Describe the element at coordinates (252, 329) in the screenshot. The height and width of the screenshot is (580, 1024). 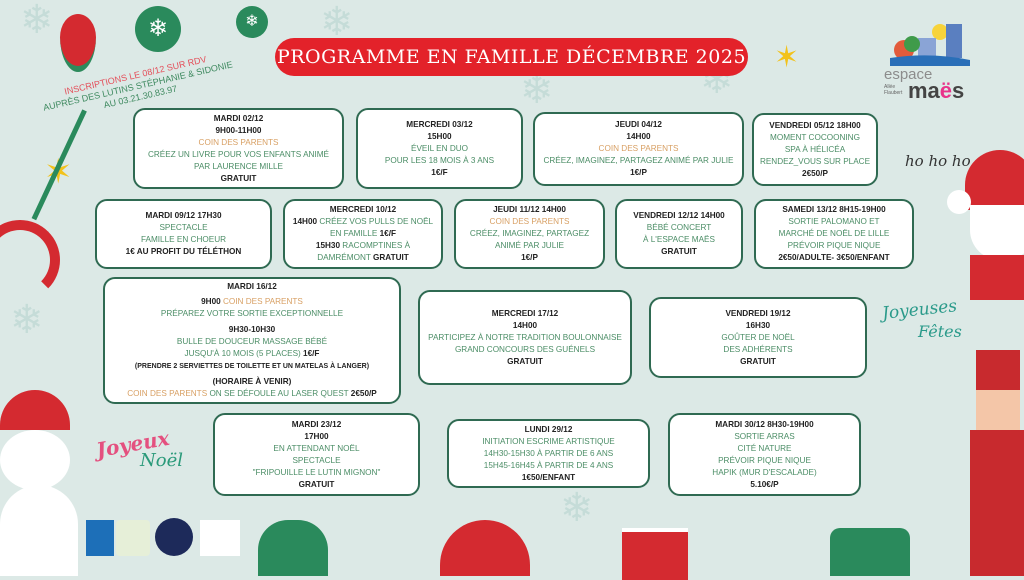
I see `event-emphasis: 9H30-10H30` at that location.